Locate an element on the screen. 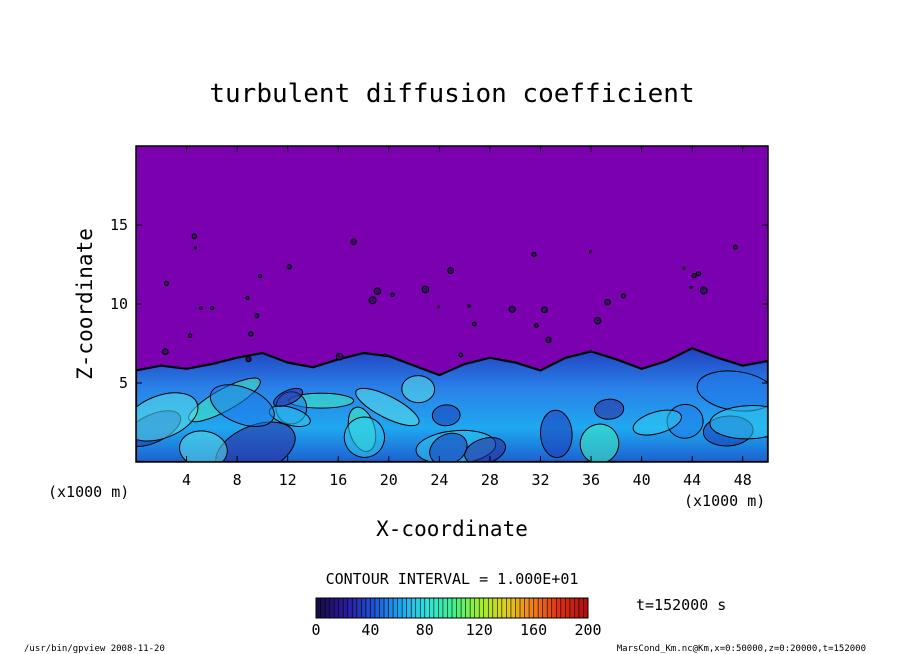 The height and width of the screenshot is (654, 904). x-tick-label: 40 is located at coordinates (642, 480).